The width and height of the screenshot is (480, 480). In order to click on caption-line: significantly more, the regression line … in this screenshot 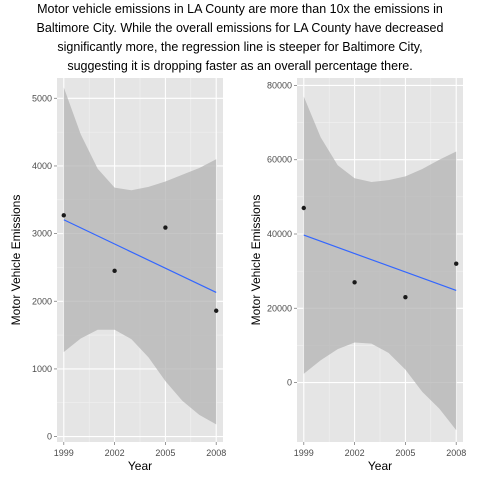, I will do `click(240, 47)`.